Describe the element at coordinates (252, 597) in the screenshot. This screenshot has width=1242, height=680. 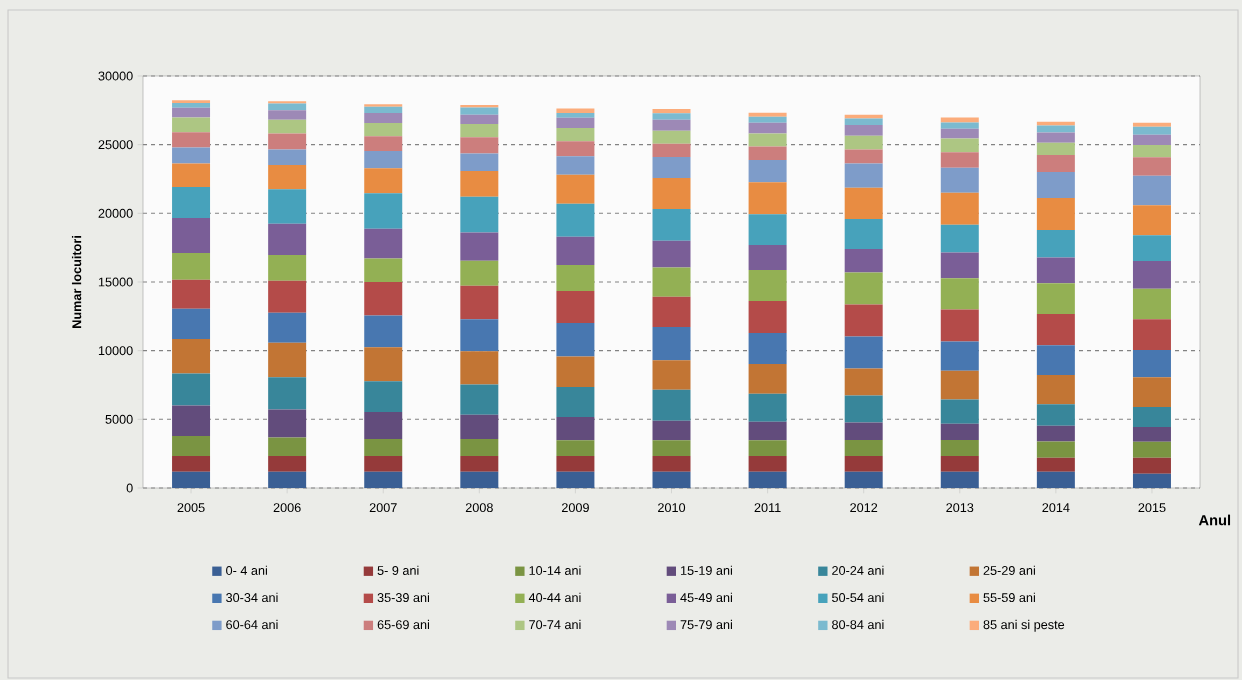
I see `legend-label: 30-34 ani` at that location.